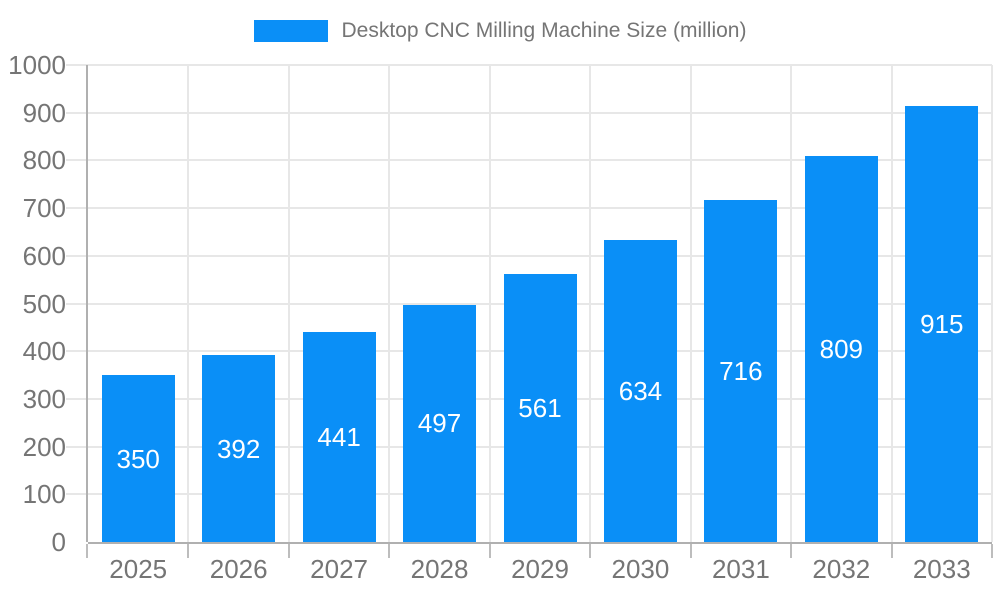 This screenshot has height=600, width=1000. Describe the element at coordinates (640, 569) in the screenshot. I see `x-axis-tick-label: 2030` at that location.